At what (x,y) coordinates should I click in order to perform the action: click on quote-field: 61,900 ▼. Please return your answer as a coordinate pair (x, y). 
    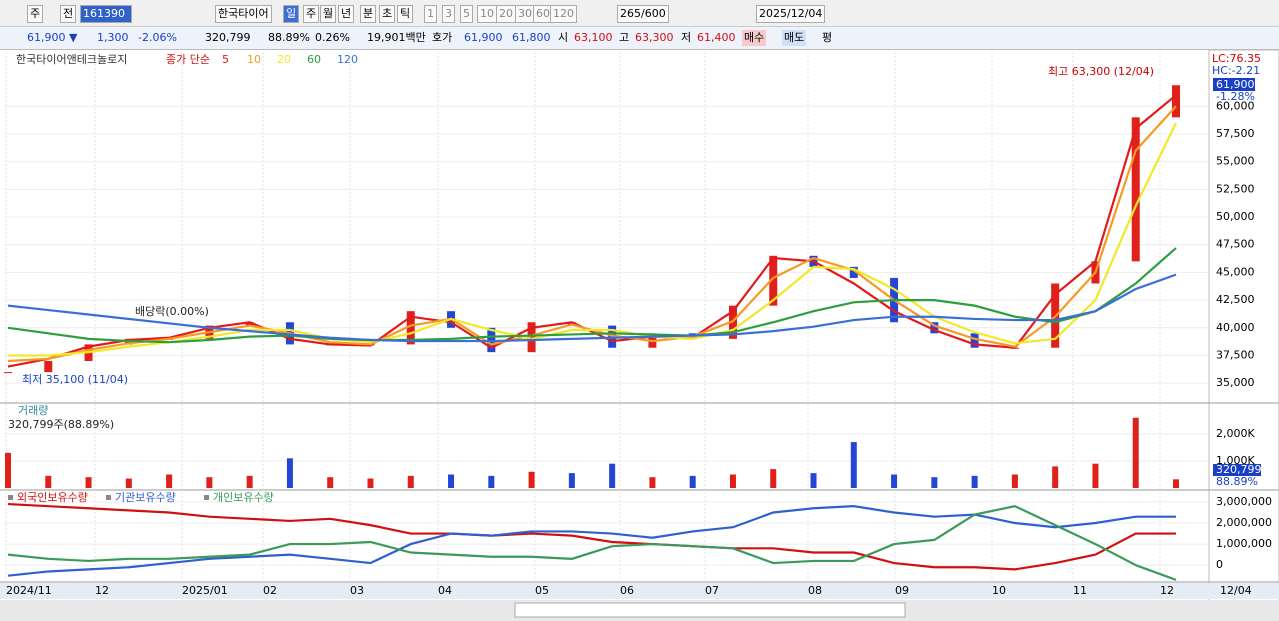
    Looking at the image, I should click on (52, 37).